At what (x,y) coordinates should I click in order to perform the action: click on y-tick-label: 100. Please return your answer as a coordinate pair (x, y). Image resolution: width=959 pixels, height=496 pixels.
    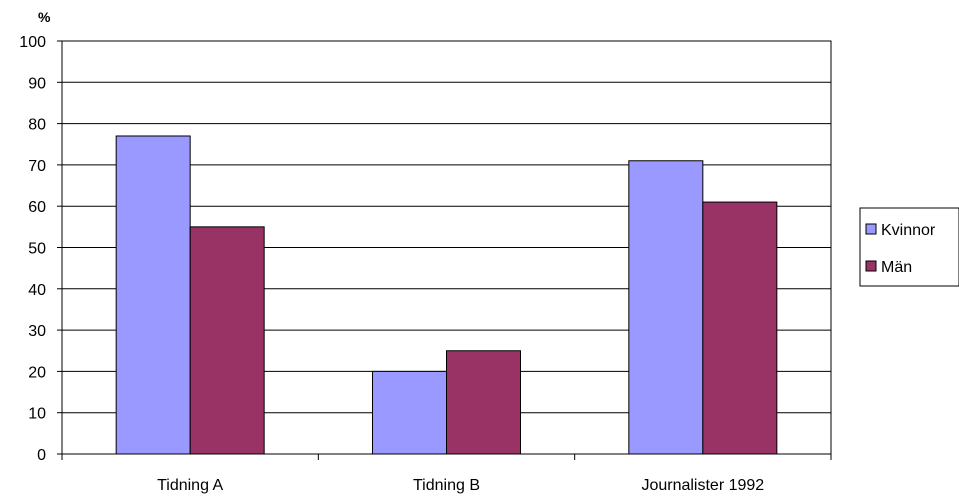
    Looking at the image, I should click on (32, 42).